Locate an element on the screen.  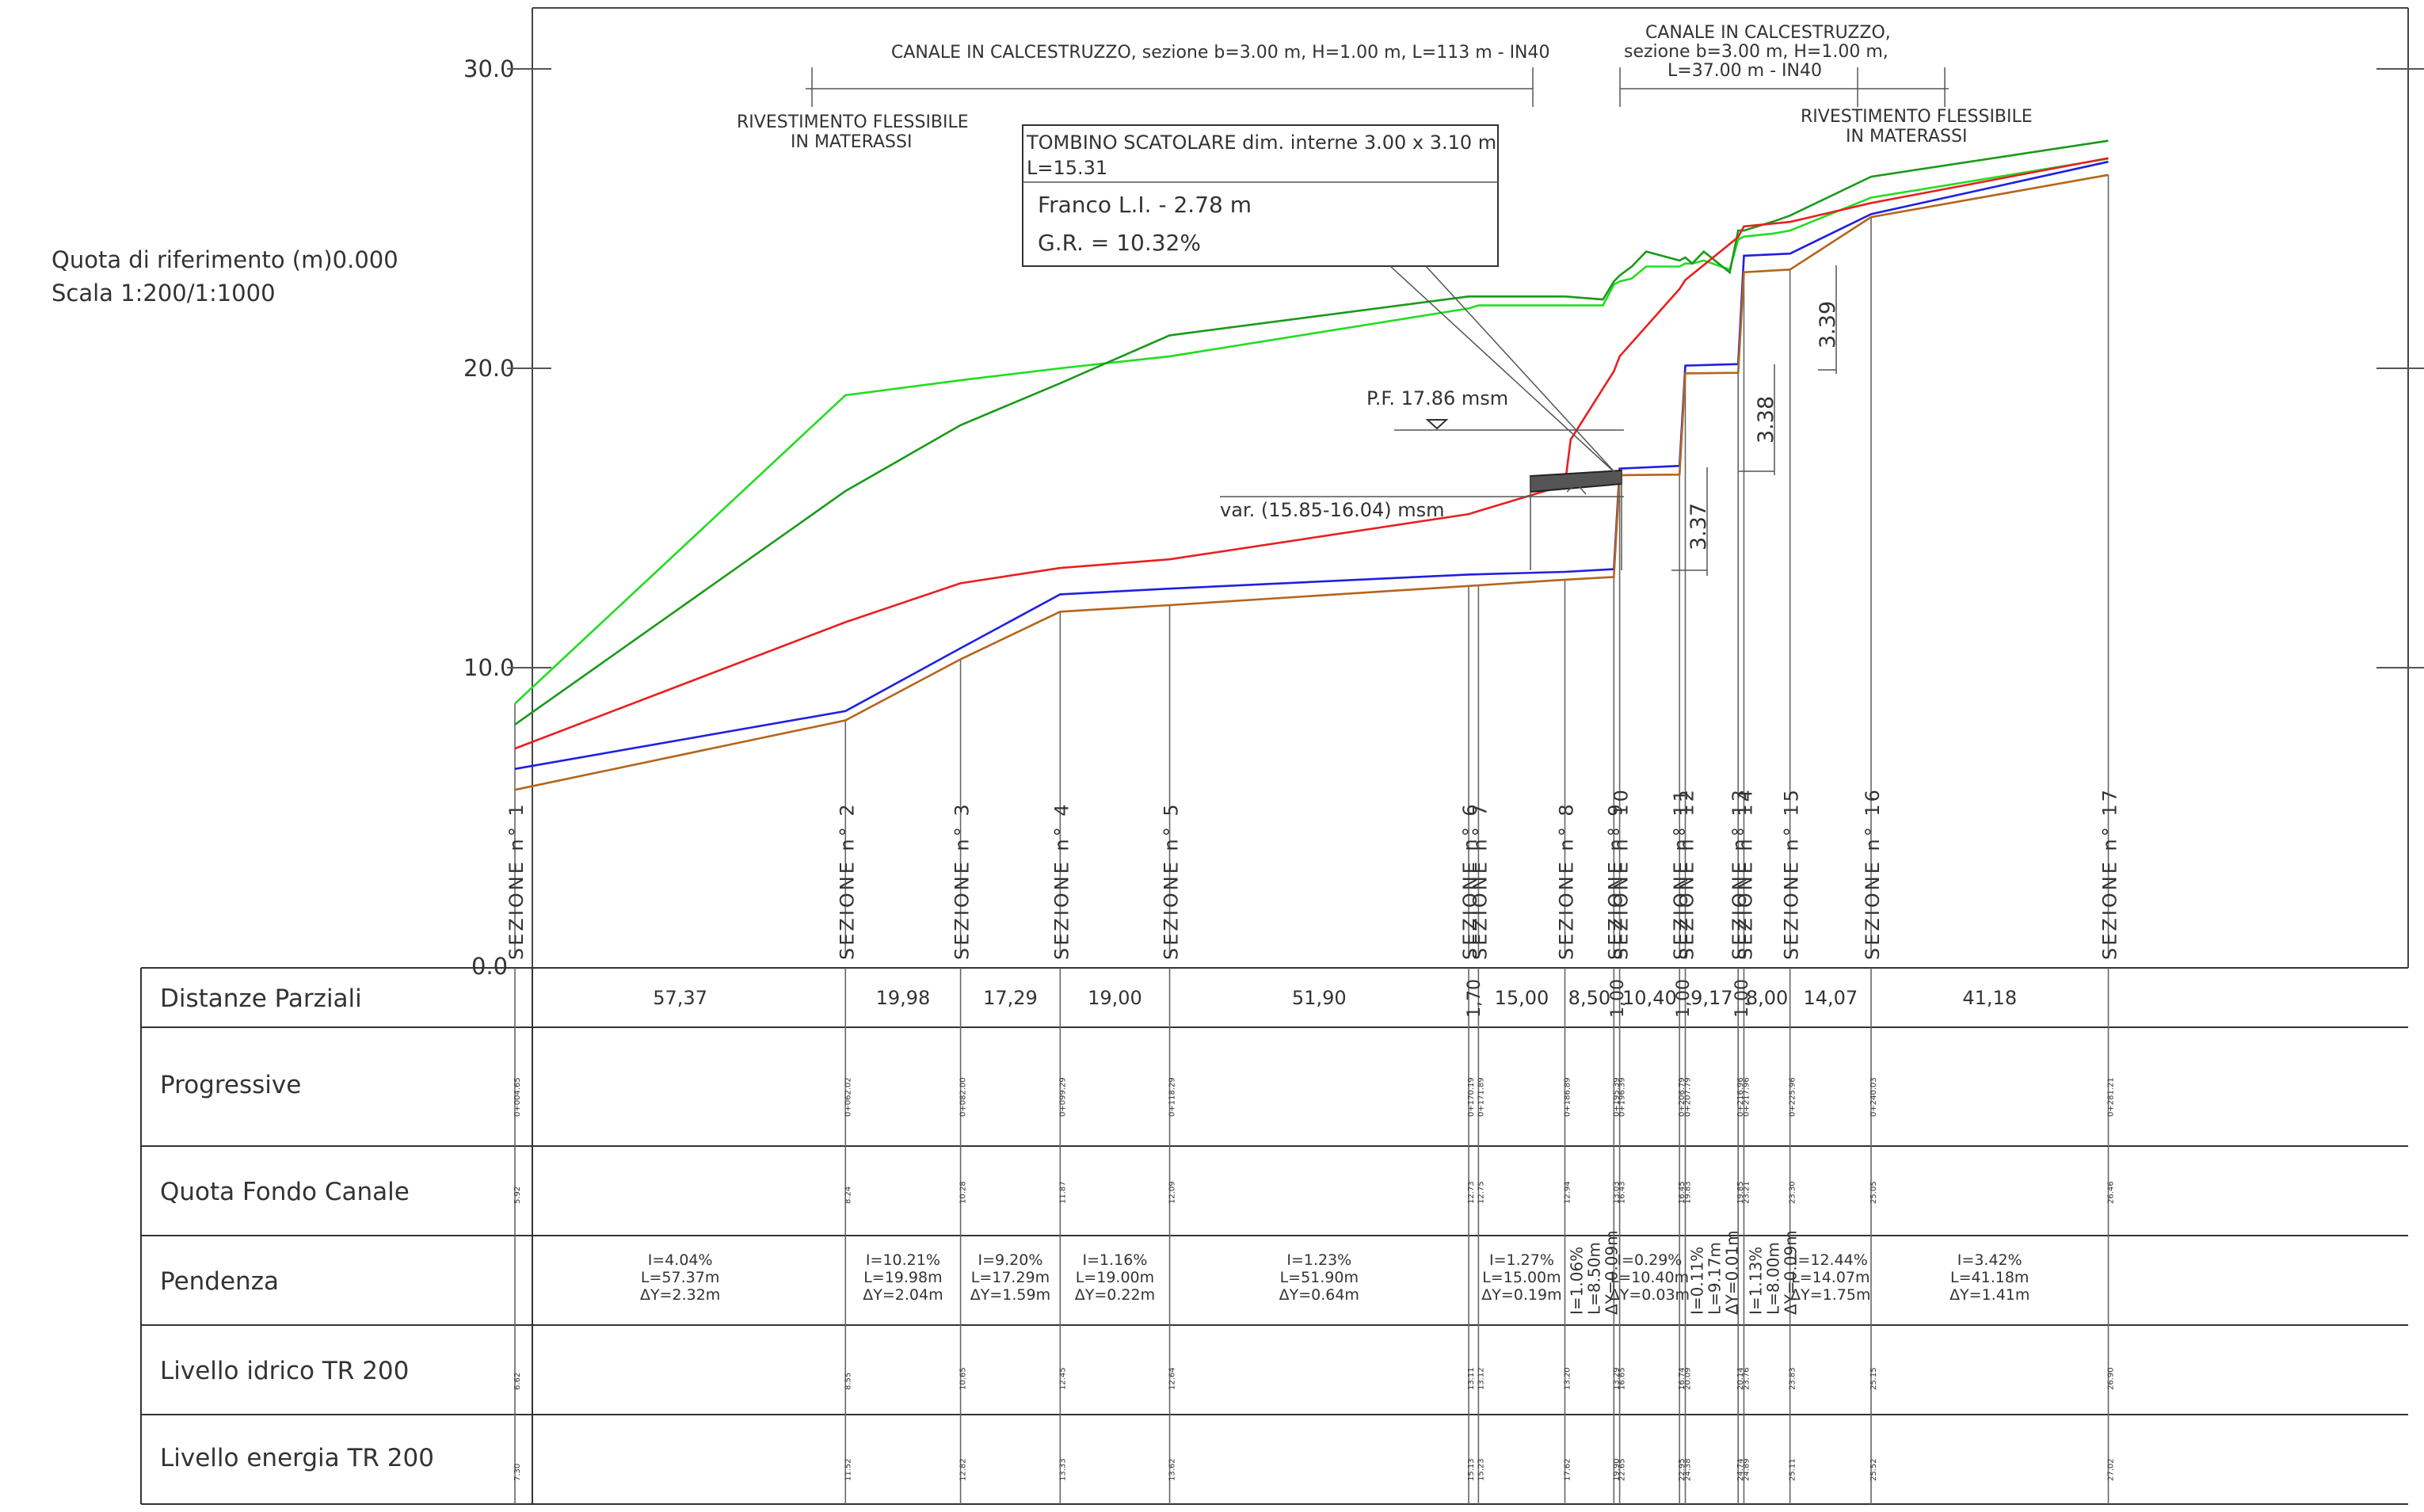
progressive-value: 0+240.03 is located at coordinates (1873, 1097).